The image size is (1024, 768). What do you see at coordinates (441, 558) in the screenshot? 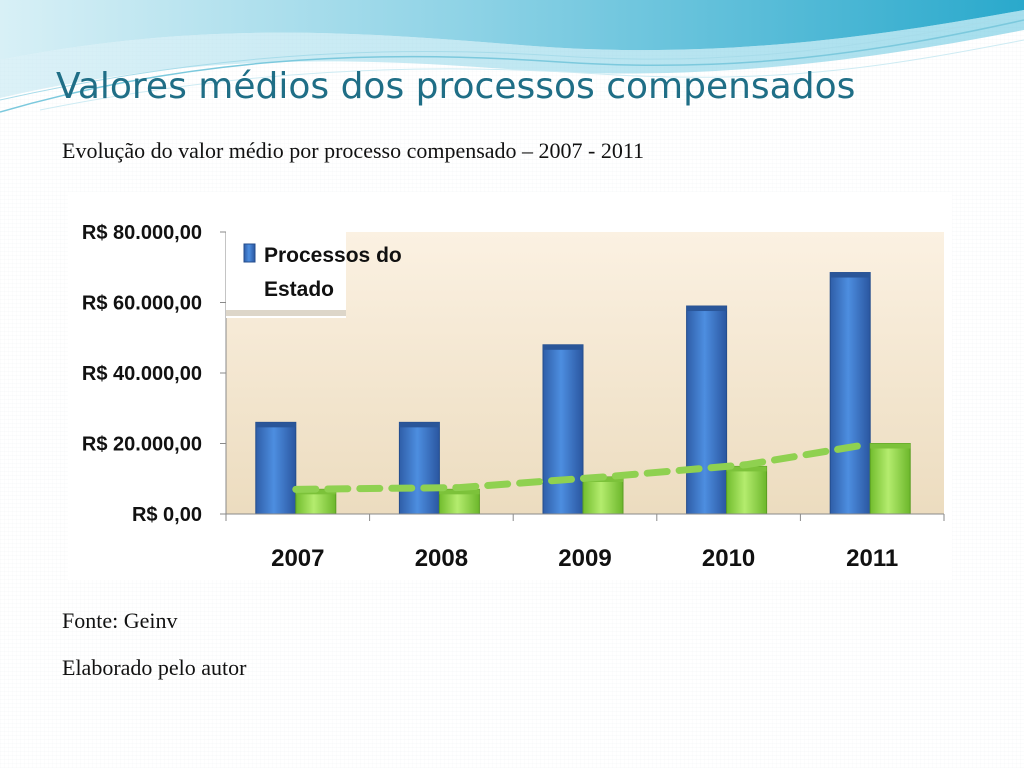
I see `x-tick-label: 2008` at bounding box center [441, 558].